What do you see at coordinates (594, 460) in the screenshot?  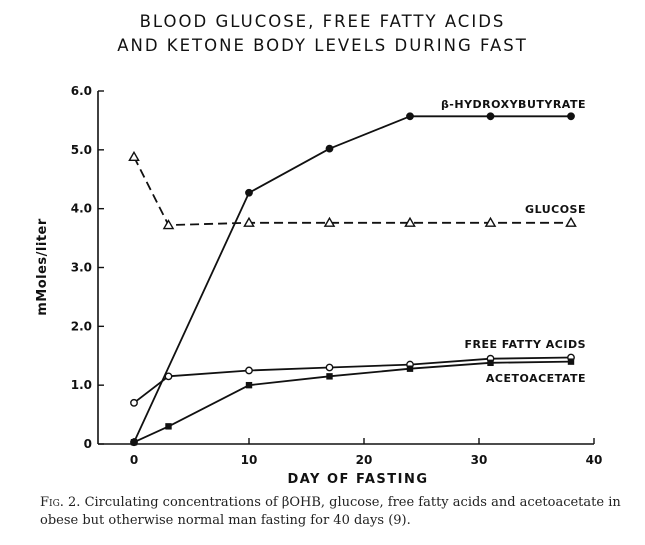 I see `x-tick-label: 40` at bounding box center [594, 460].